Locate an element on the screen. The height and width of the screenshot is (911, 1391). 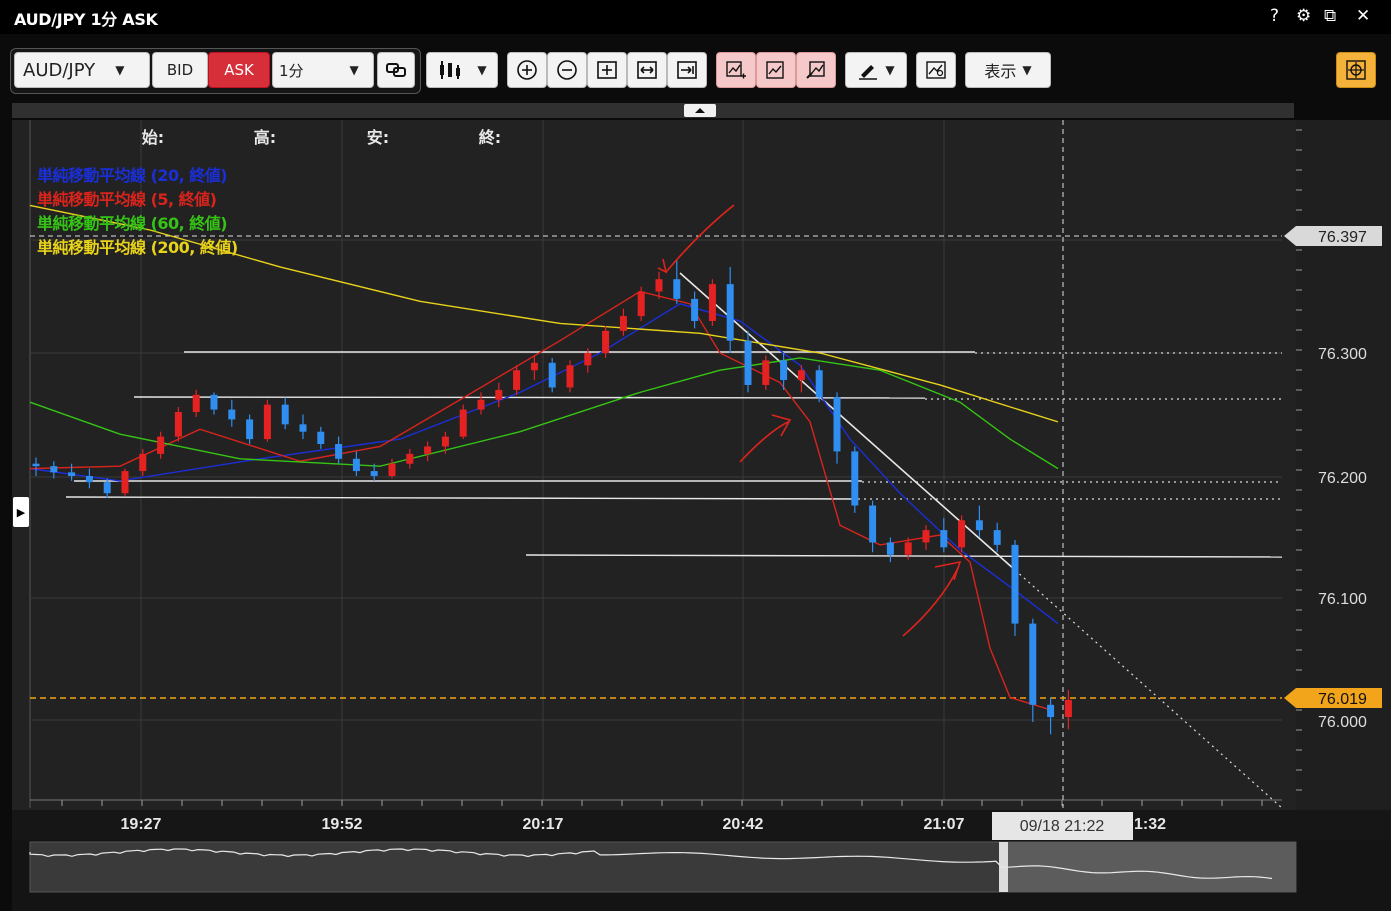
fit-icon is located at coordinates (607, 70).